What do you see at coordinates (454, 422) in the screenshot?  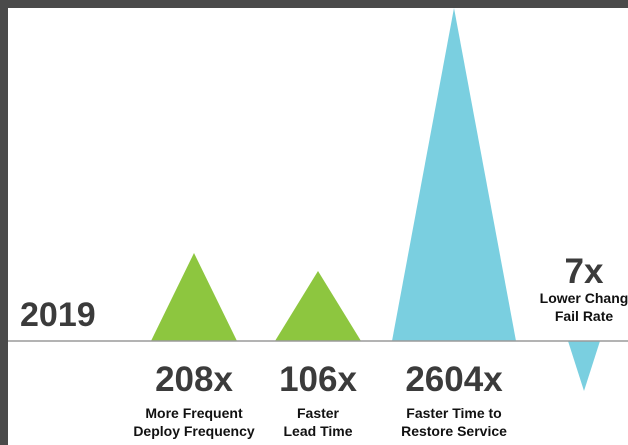 I see `category-label-3: Faster Time to Restore Service` at bounding box center [454, 422].